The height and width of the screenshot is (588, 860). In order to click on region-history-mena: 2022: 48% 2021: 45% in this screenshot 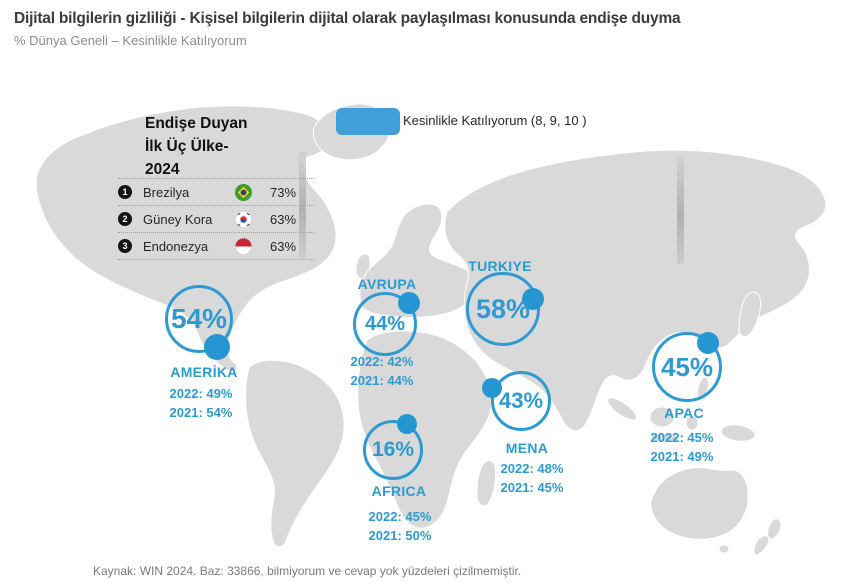, I will do `click(532, 478)`.